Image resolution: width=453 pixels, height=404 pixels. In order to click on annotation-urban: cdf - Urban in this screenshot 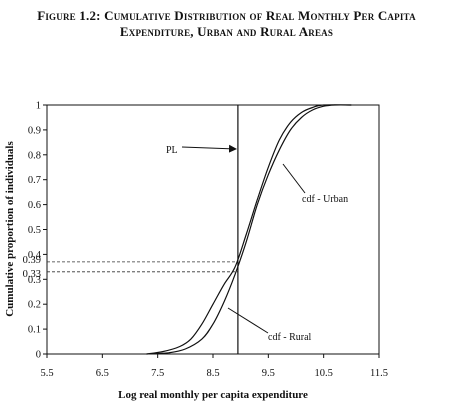, I will do `click(325, 199)`.